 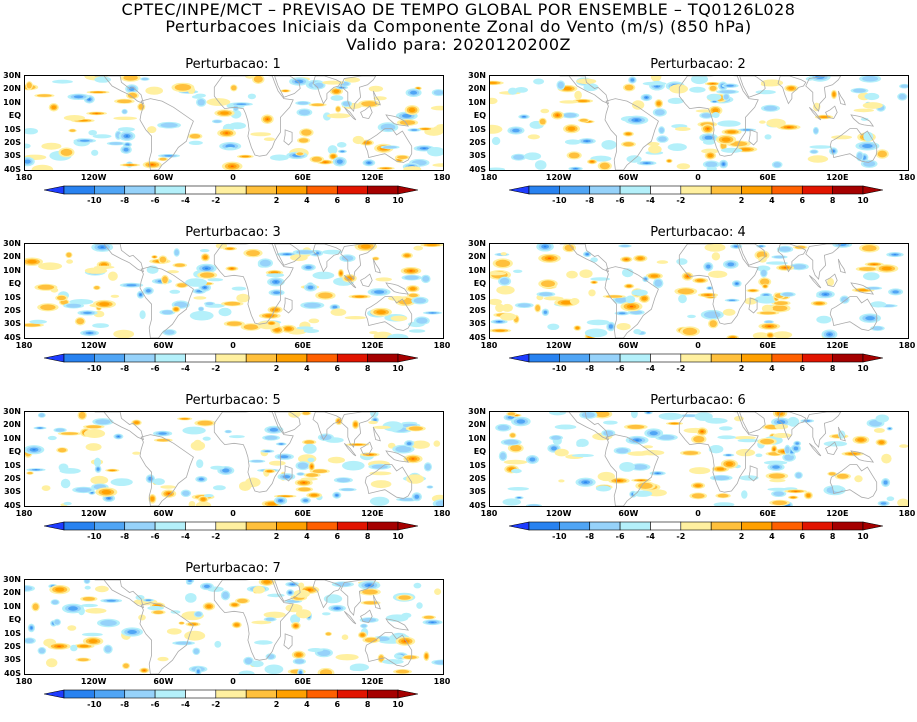 What do you see at coordinates (477, 243) in the screenshot?
I see `latitude-label: 30N` at bounding box center [477, 243].